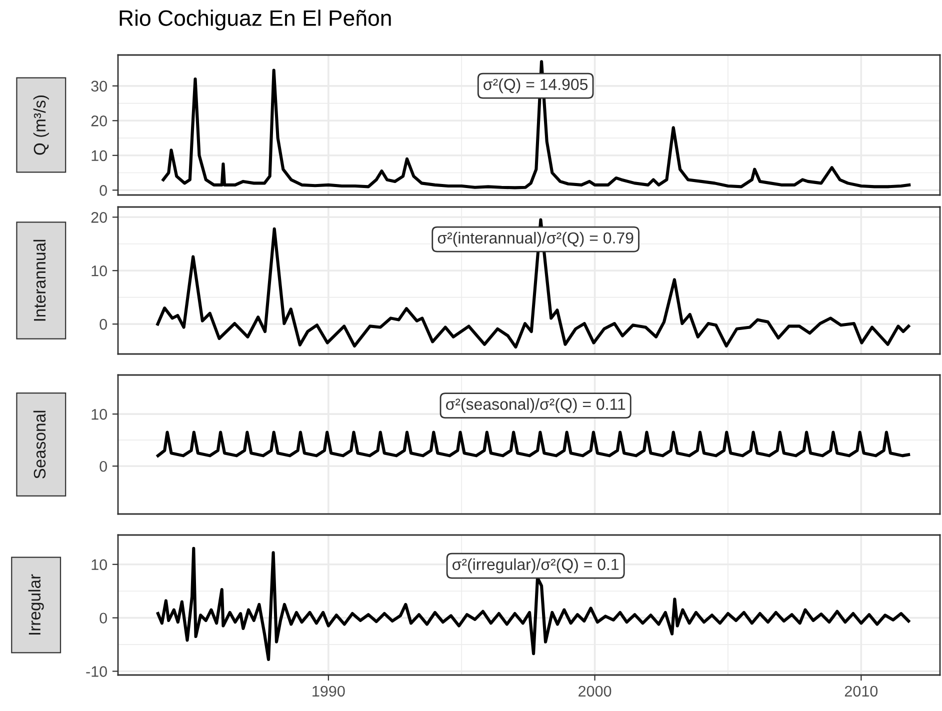 The height and width of the screenshot is (711, 942). Describe the element at coordinates (39, 444) in the screenshot. I see `y-axis-title: Seasonal` at that location.